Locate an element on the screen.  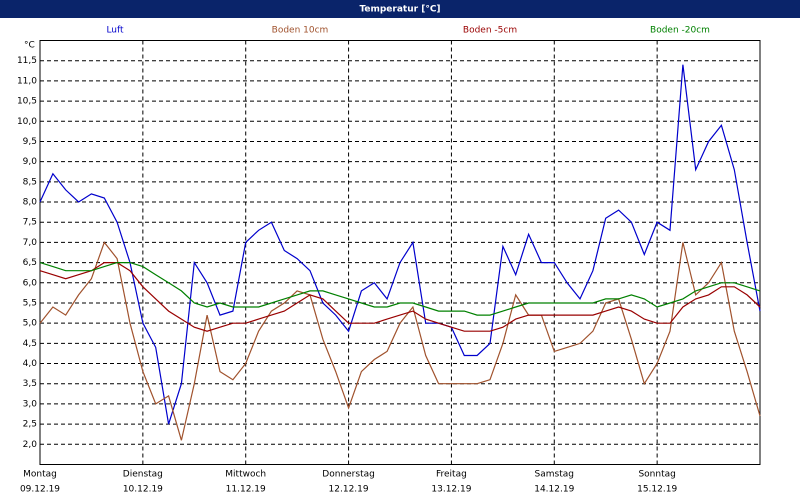
y-tick-label: 10,0 is located at coordinates (27, 122).